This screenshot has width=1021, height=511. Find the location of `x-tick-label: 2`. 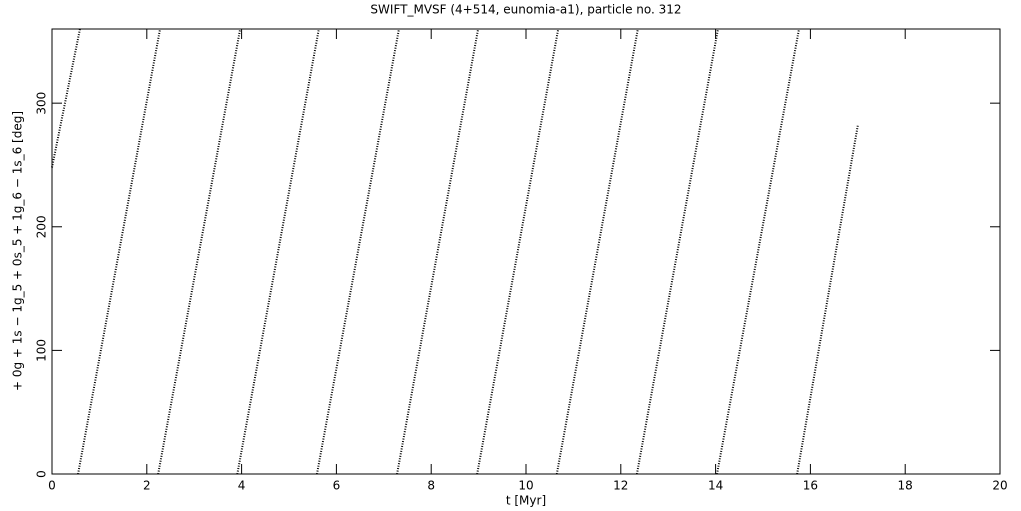

x-tick-label: 2 is located at coordinates (147, 486).